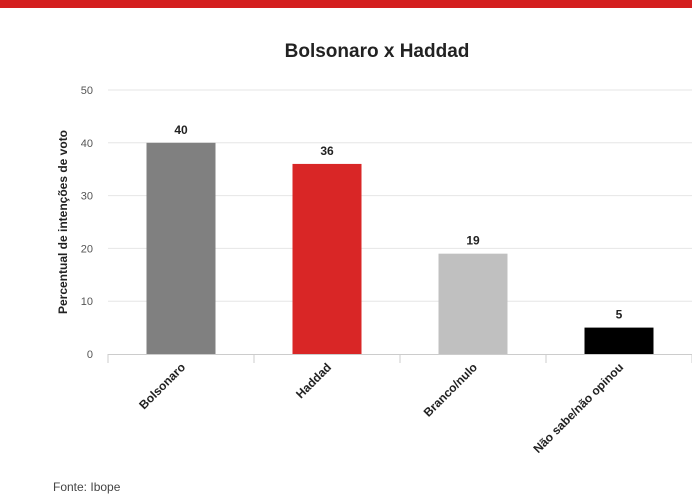  What do you see at coordinates (87, 302) in the screenshot?
I see `y-tick-label: 10` at bounding box center [87, 302].